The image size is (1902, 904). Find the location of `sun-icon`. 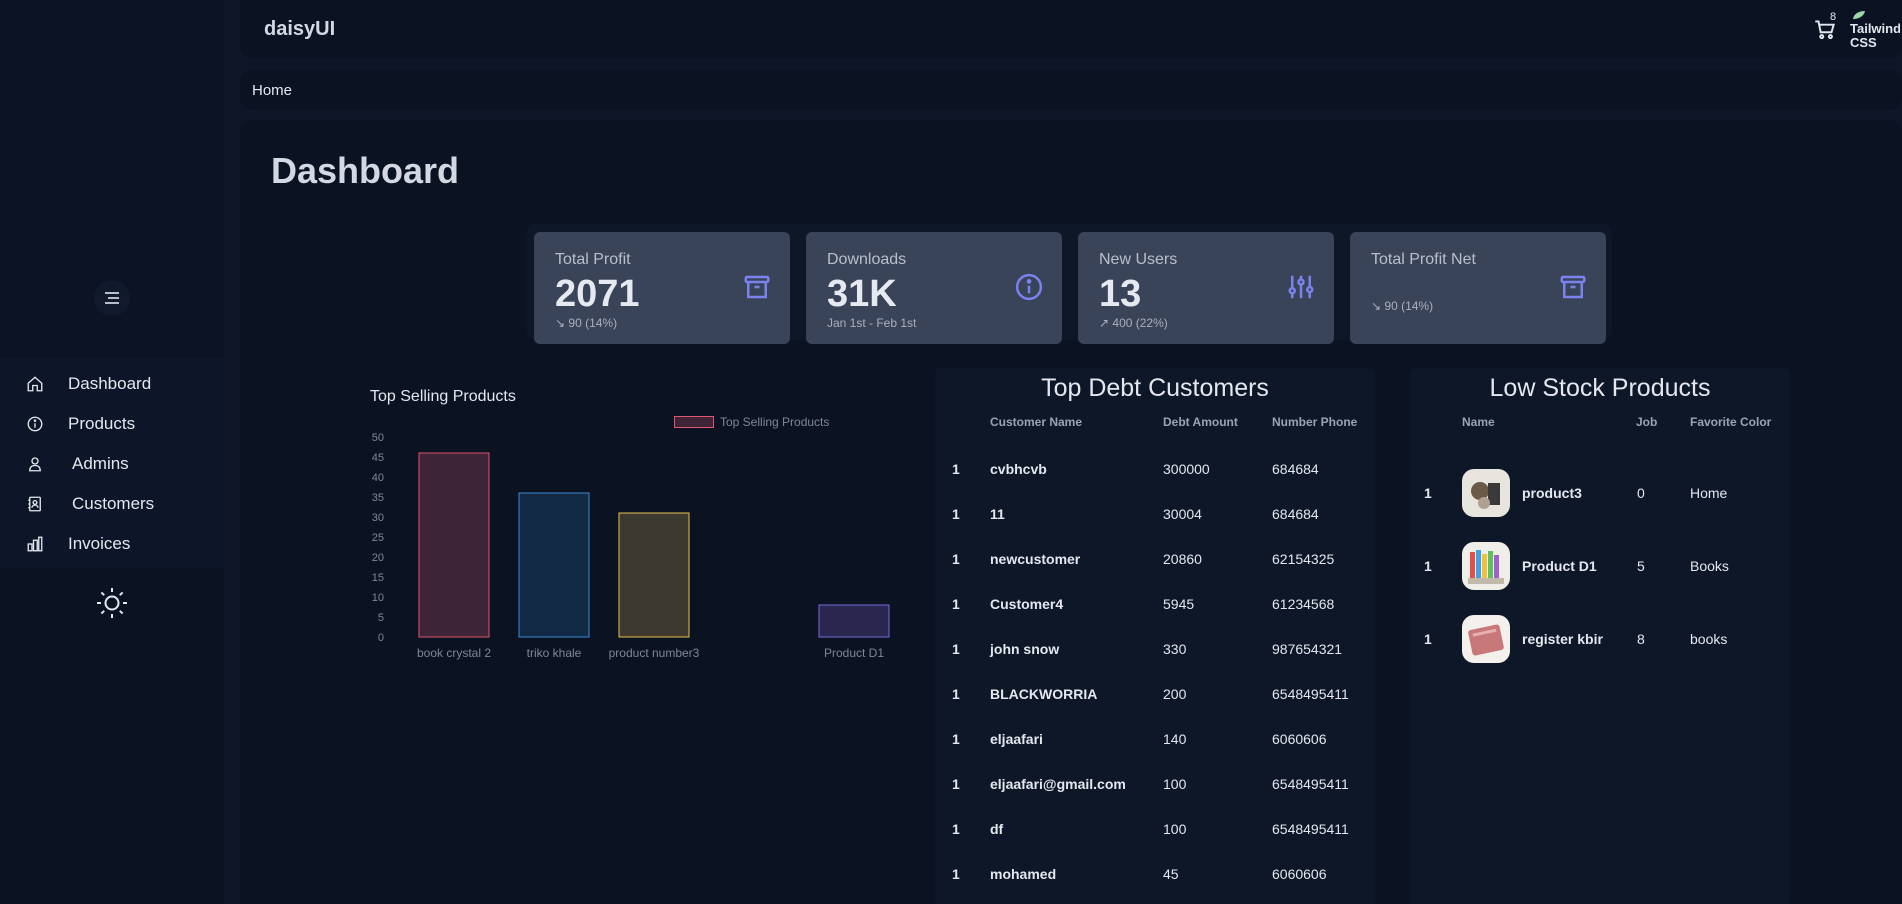

sun-icon is located at coordinates (112, 603).